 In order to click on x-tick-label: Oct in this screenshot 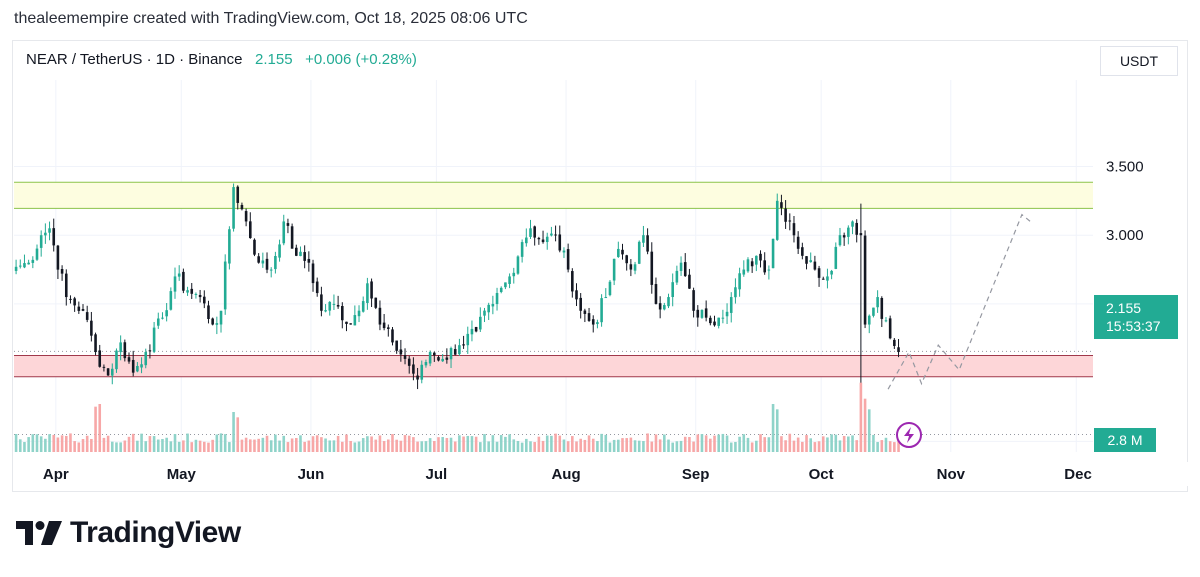, I will do `click(821, 474)`.